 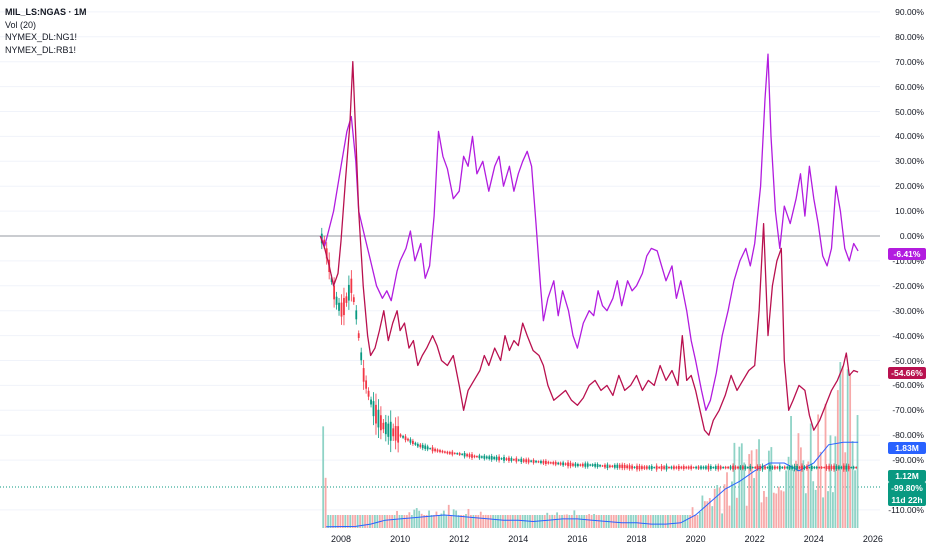 I want to click on x-tick-label: 2008, so click(x=341, y=539).